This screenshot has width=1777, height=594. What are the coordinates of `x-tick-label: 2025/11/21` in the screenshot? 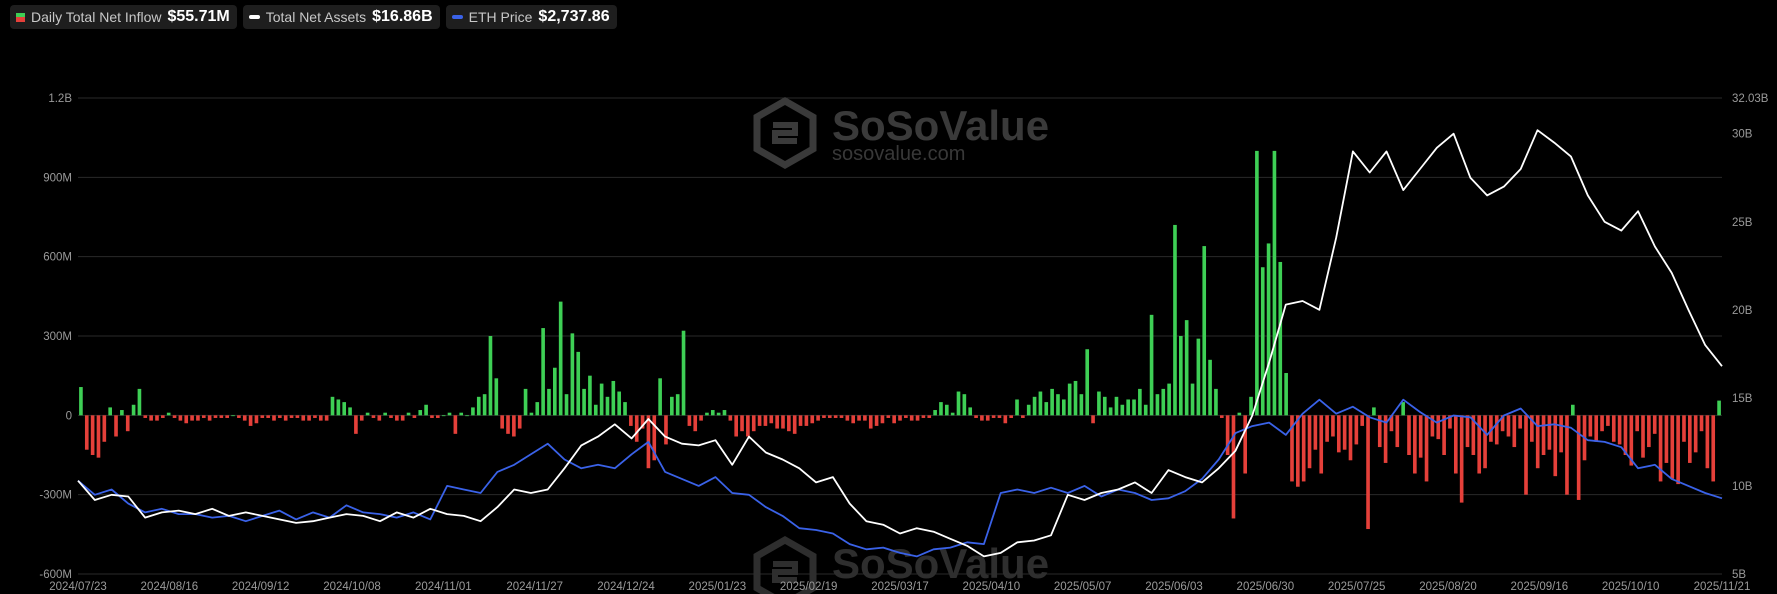 It's located at (1722, 587).